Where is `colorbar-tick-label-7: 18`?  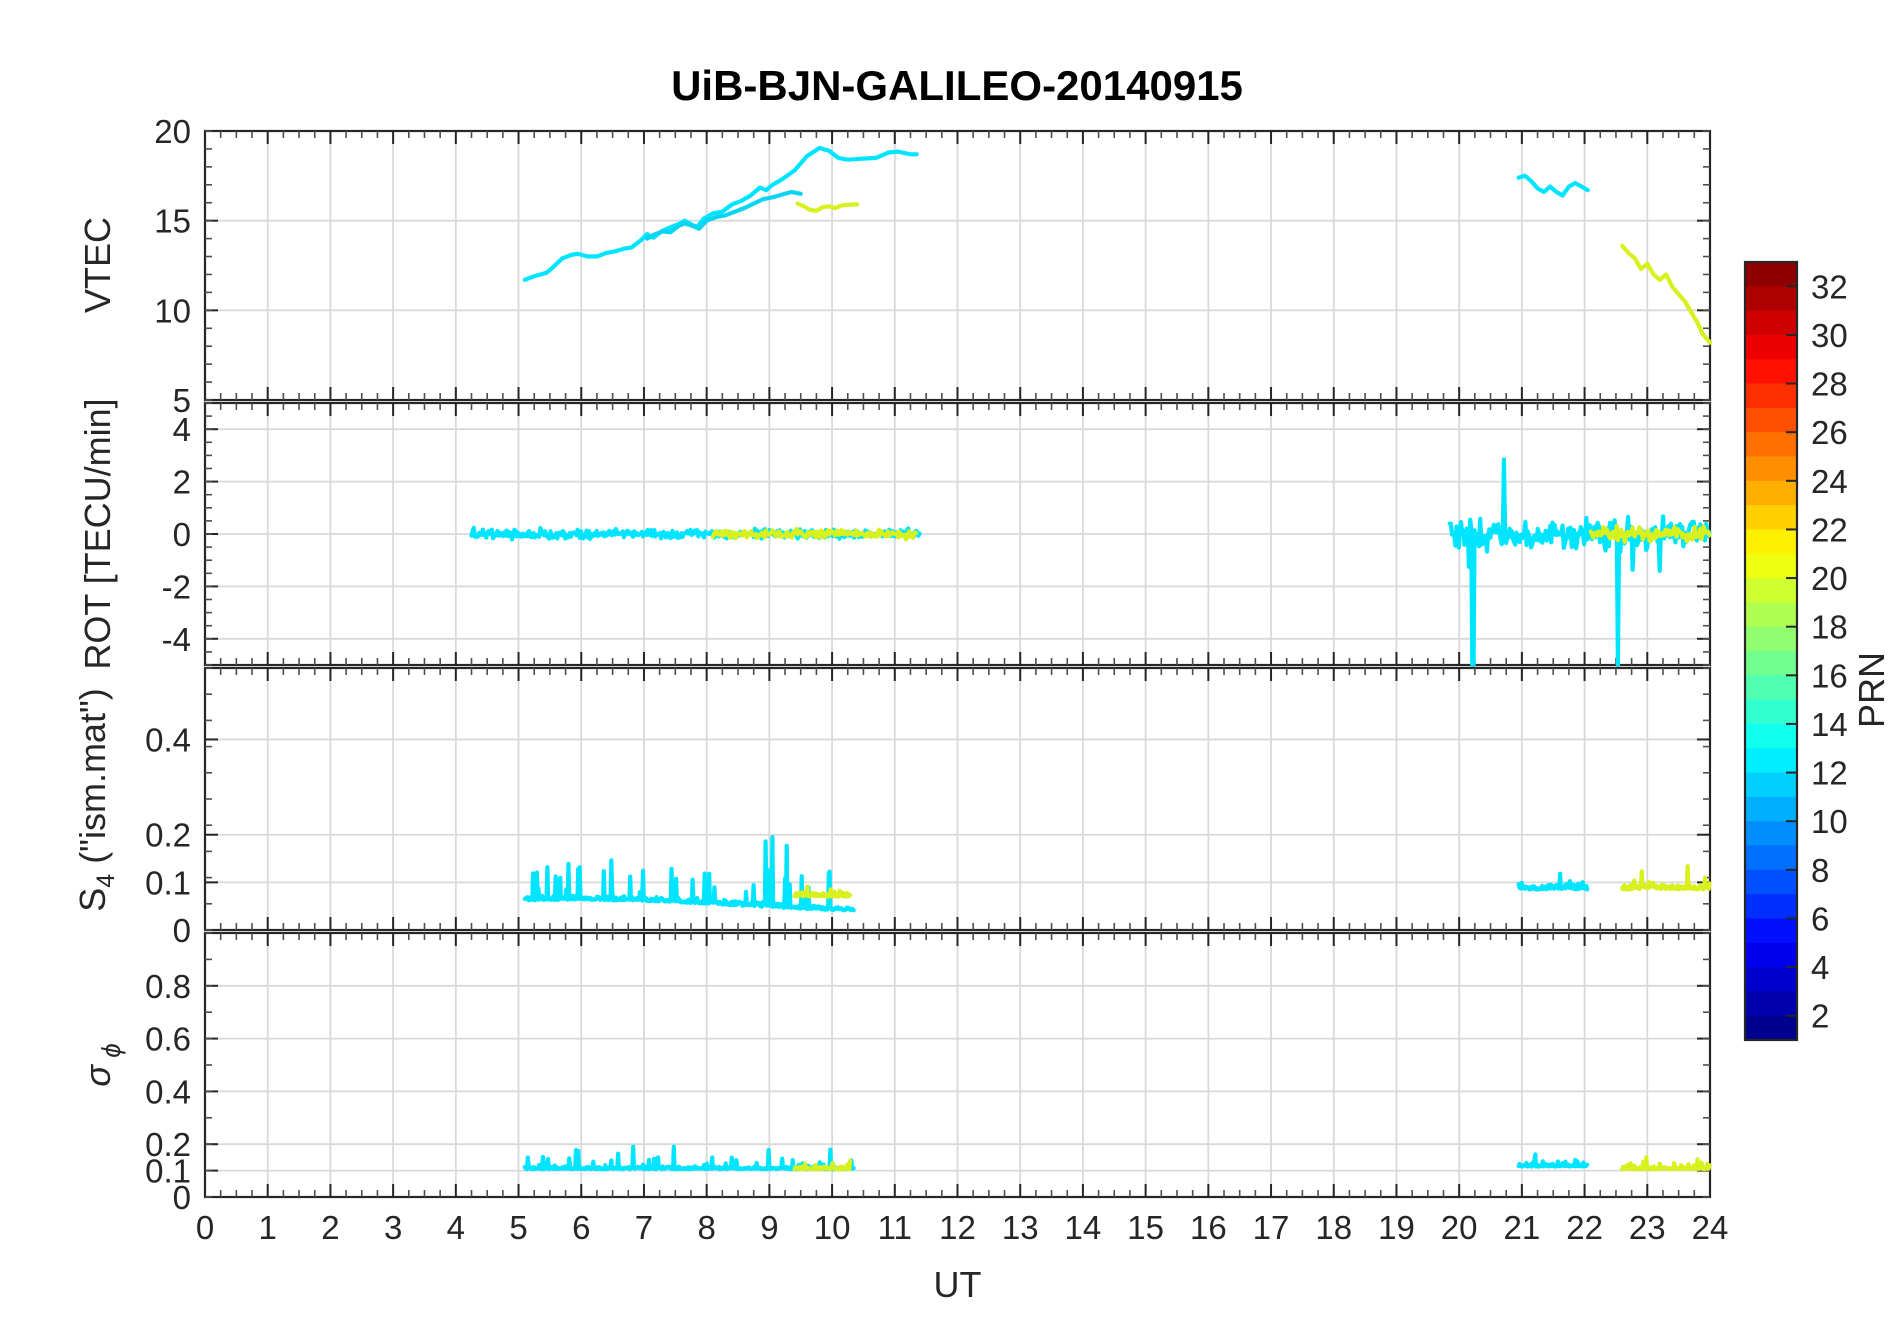 colorbar-tick-label-7: 18 is located at coordinates (1829, 627).